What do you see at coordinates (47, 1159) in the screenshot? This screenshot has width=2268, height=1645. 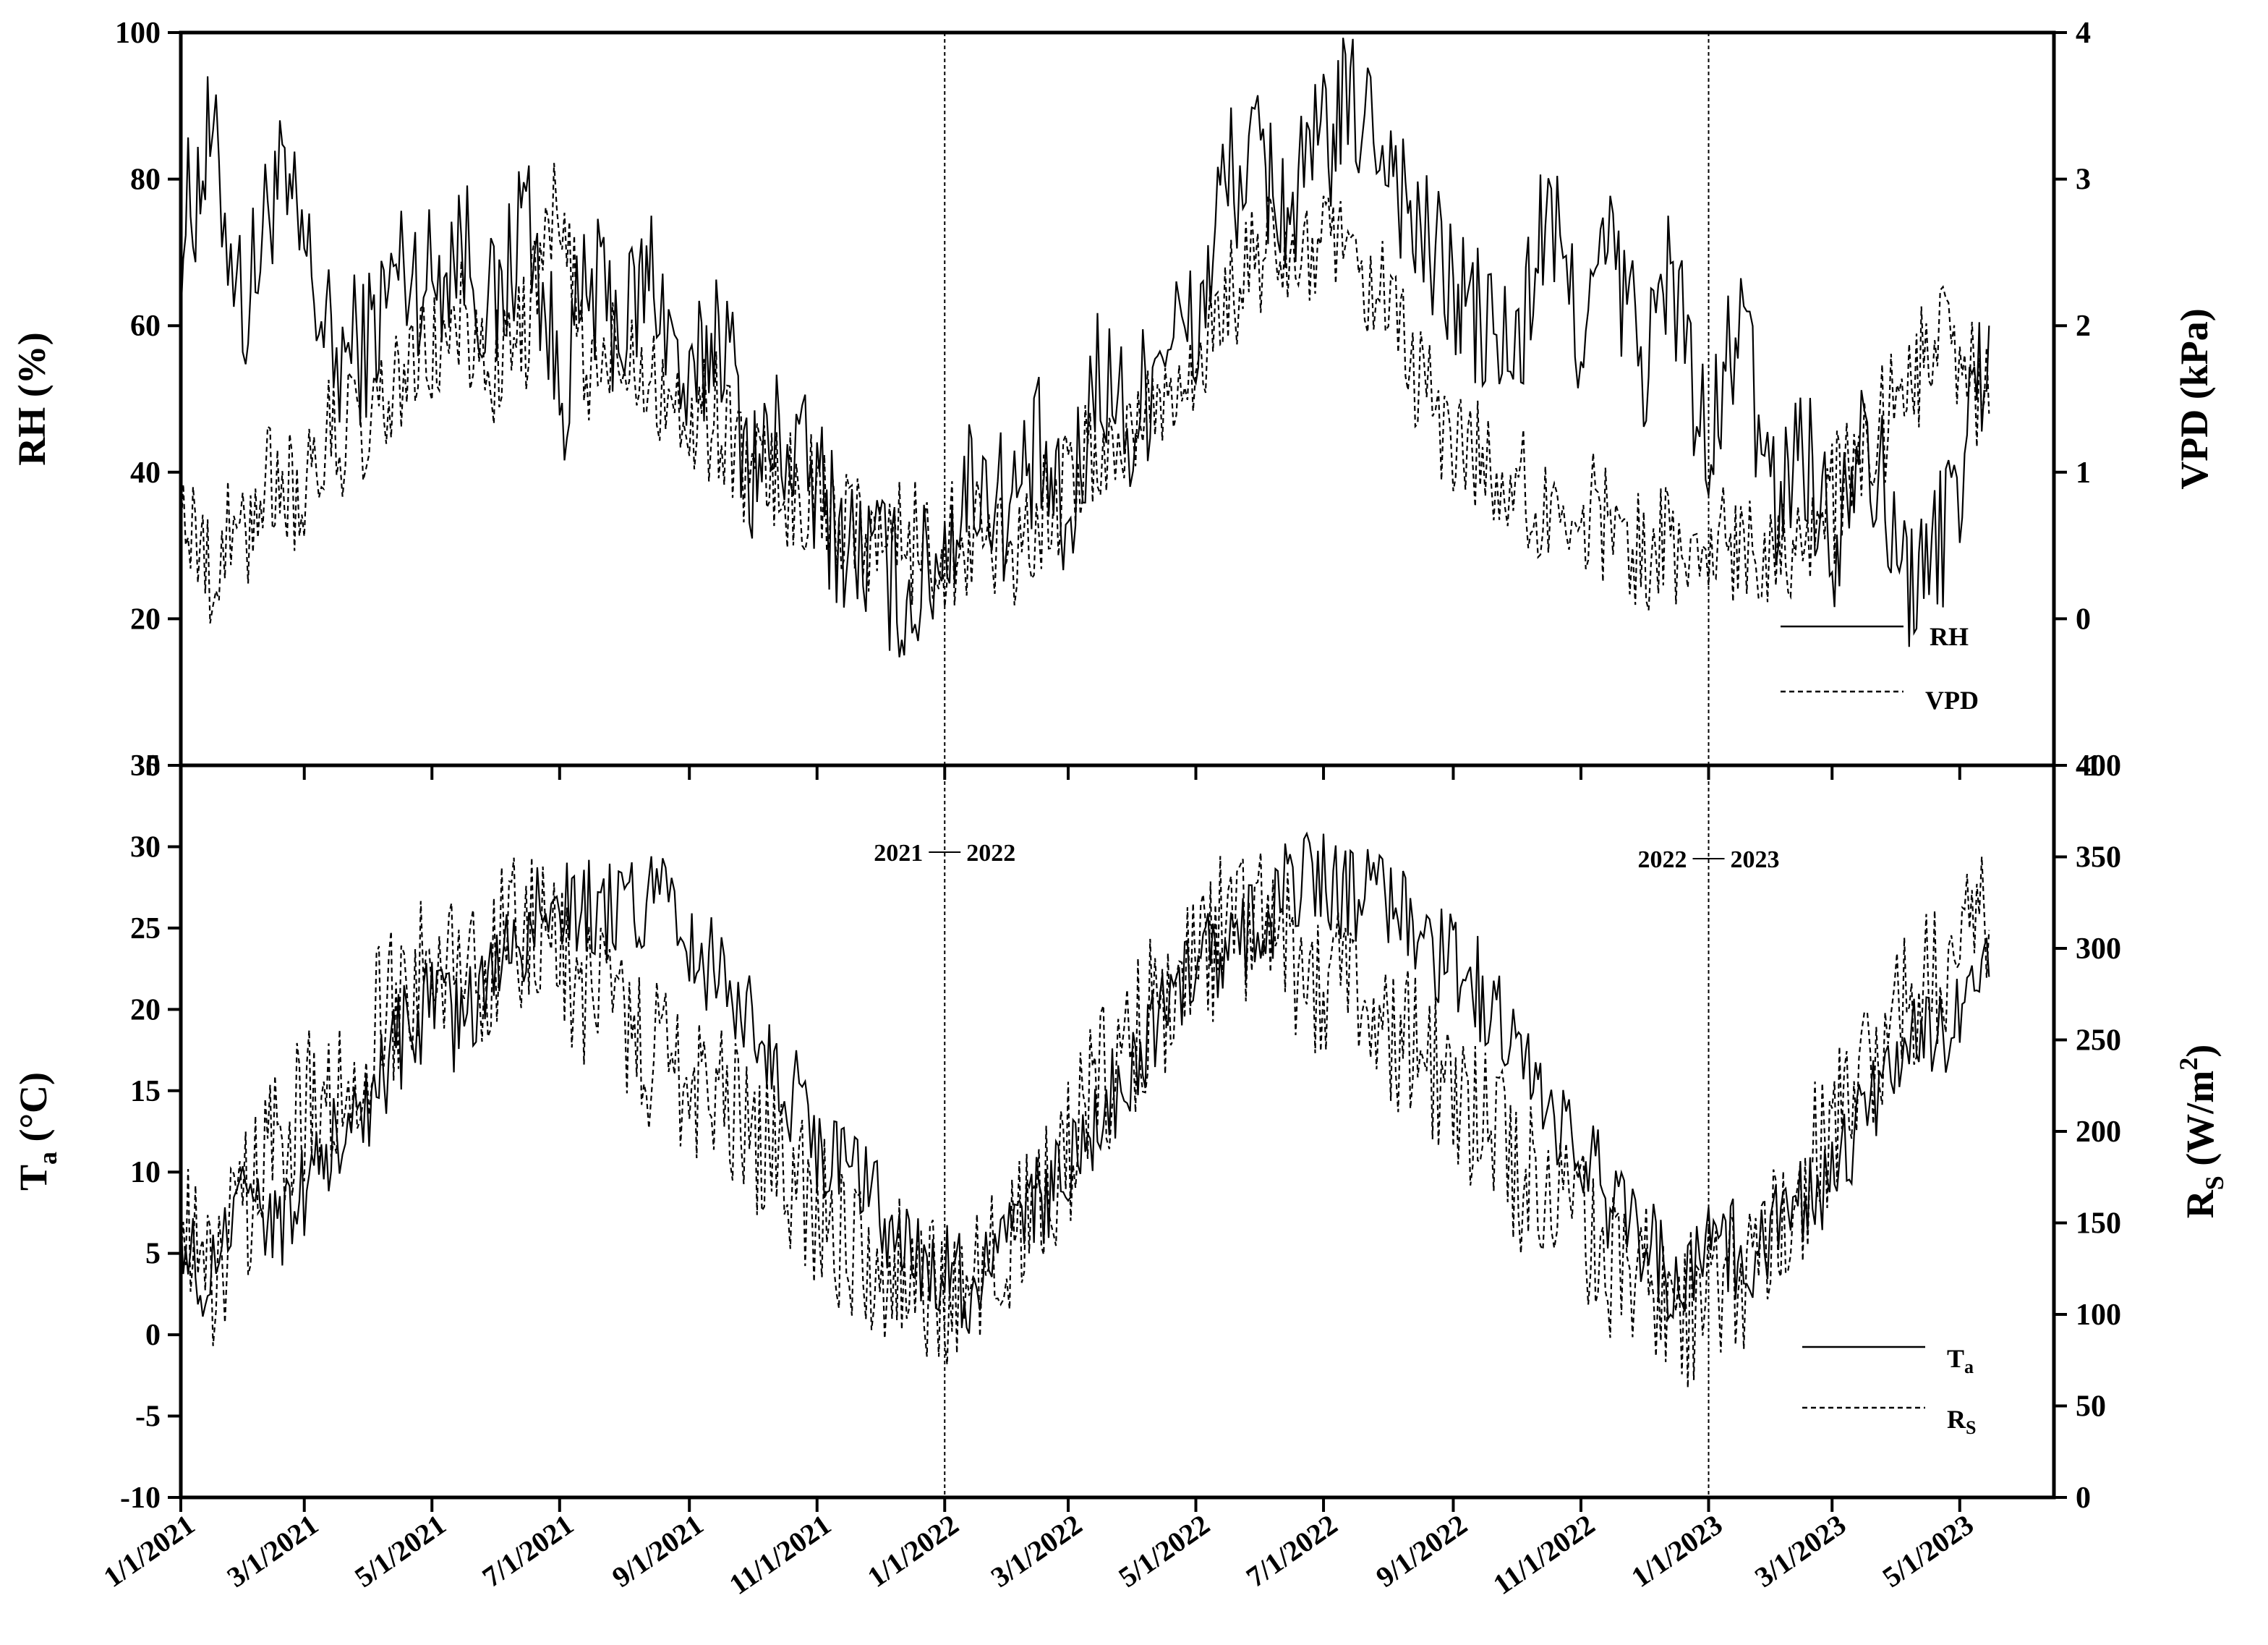 I see `ylabel-sub: a` at bounding box center [47, 1159].